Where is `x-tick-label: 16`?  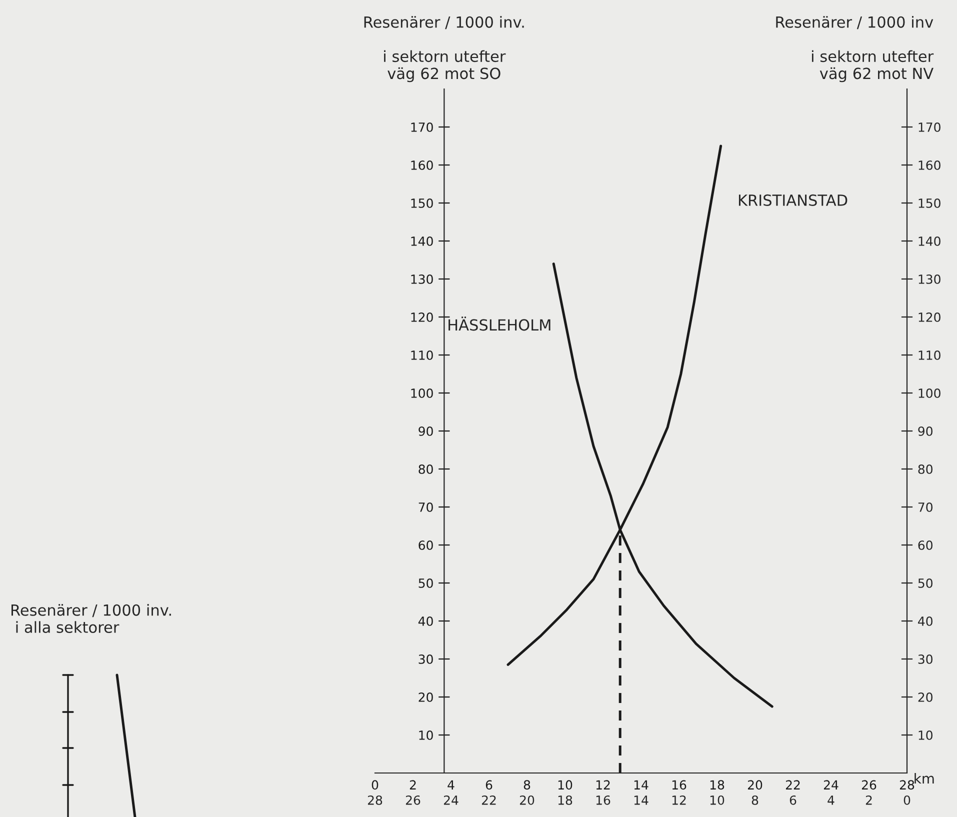
x-tick-label: 16 is located at coordinates (679, 785).